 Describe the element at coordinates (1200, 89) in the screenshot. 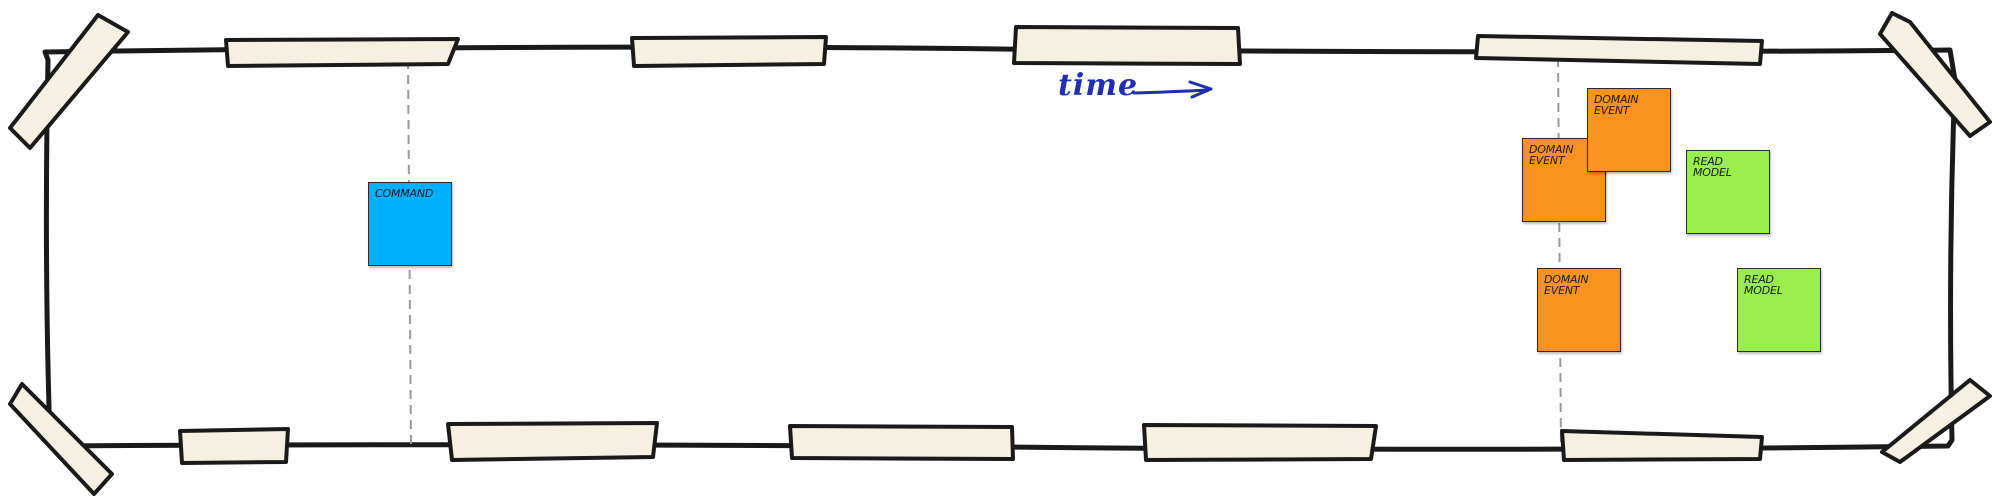

I see `time-arrow-head` at that location.